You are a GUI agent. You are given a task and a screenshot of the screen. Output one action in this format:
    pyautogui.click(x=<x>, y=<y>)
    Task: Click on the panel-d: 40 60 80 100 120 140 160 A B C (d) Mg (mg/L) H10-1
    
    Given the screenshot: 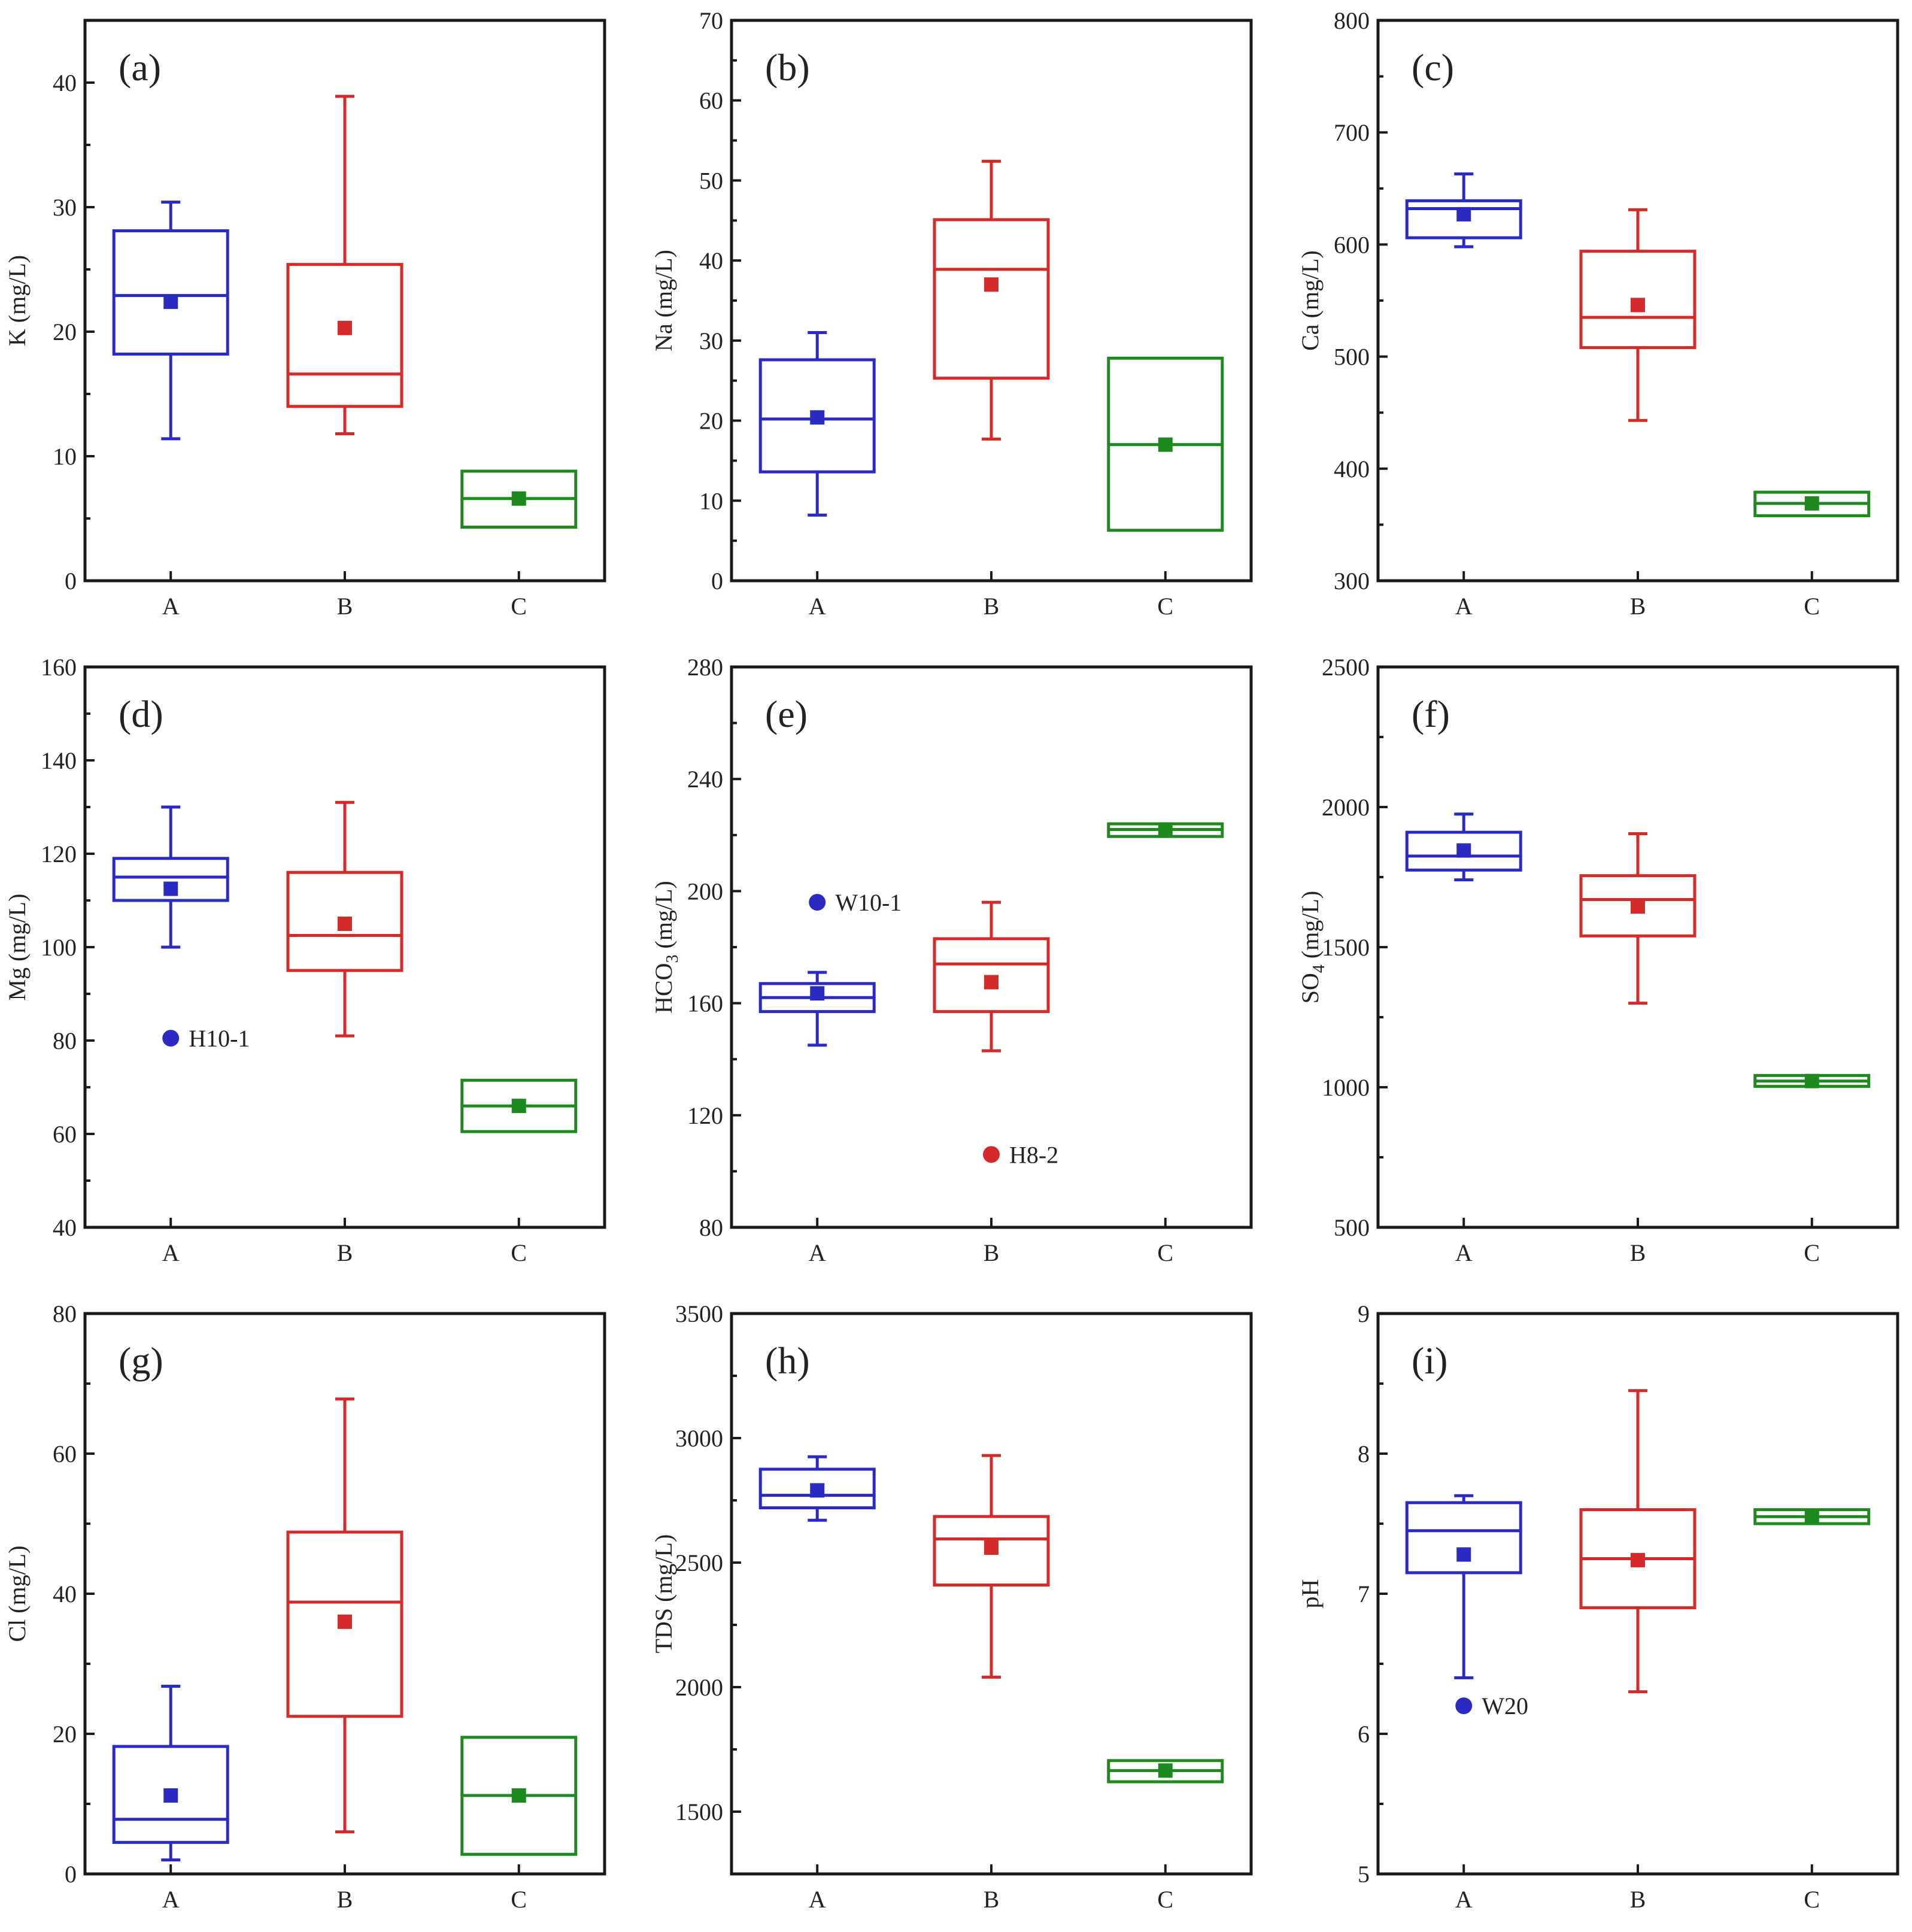 What is the action you would take?
    pyautogui.click(x=305, y=960)
    